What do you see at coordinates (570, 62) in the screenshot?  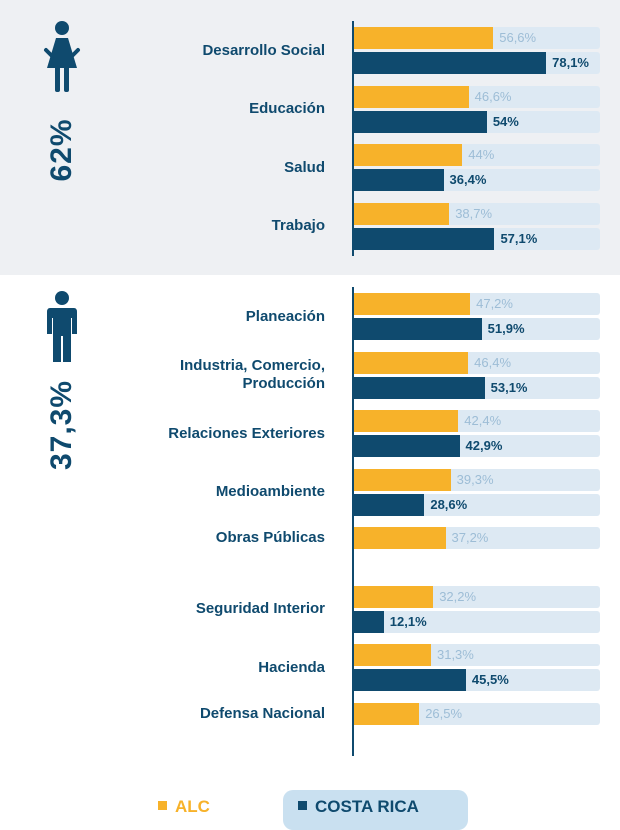 I see `value-label: 78,1%` at bounding box center [570, 62].